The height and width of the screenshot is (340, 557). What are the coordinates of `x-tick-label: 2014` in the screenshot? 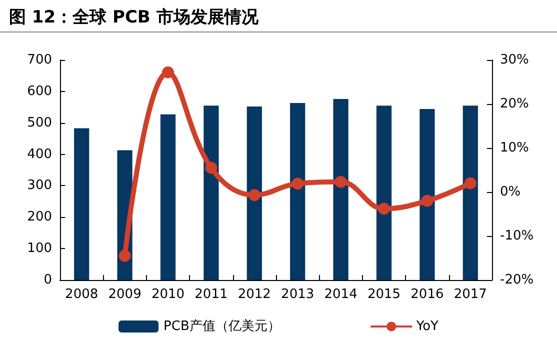 It's located at (341, 294).